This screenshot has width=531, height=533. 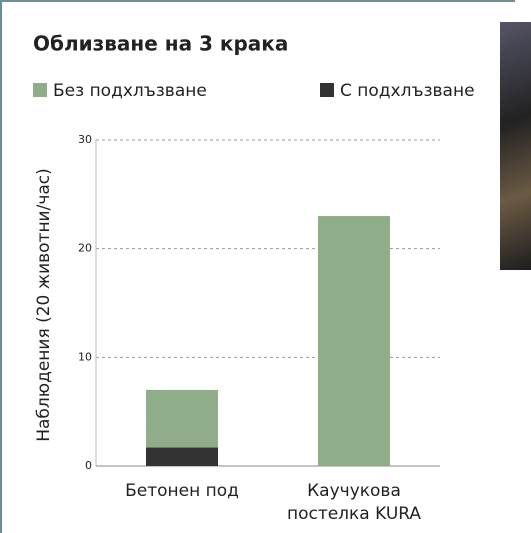 What do you see at coordinates (407, 91) in the screenshot?
I see `legend-label: С подхлъзване` at bounding box center [407, 91].